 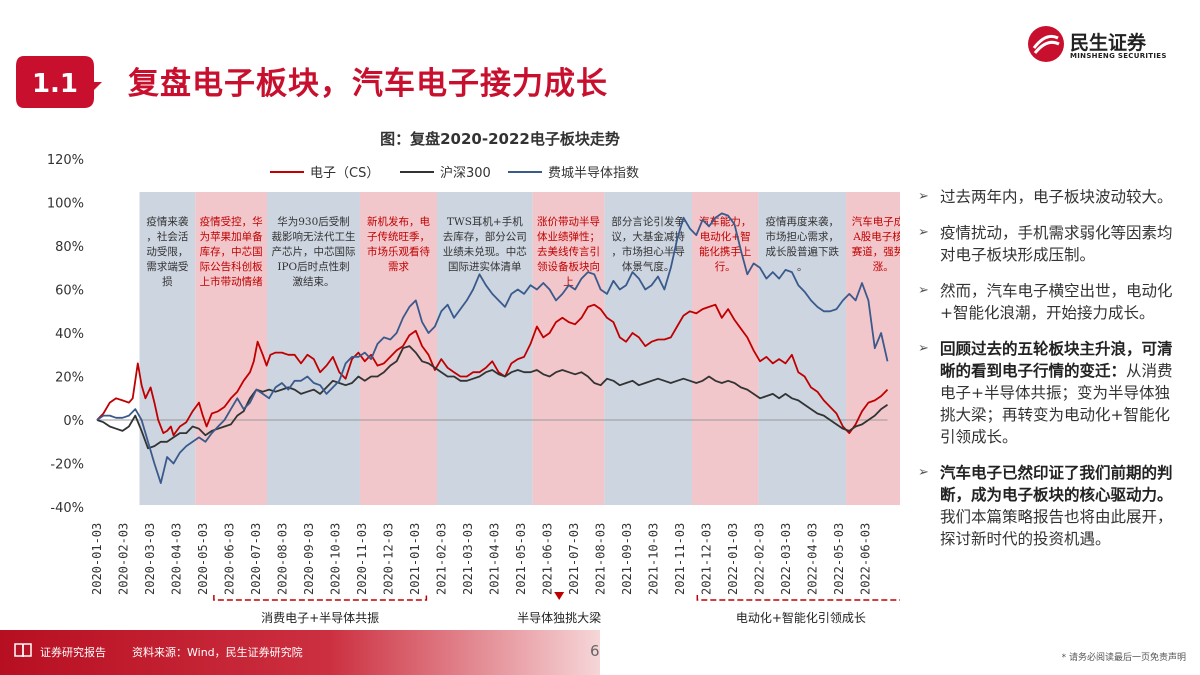 What do you see at coordinates (802, 236) in the screenshot?
I see `band-annotation: 市场担心需求，` at bounding box center [802, 236].